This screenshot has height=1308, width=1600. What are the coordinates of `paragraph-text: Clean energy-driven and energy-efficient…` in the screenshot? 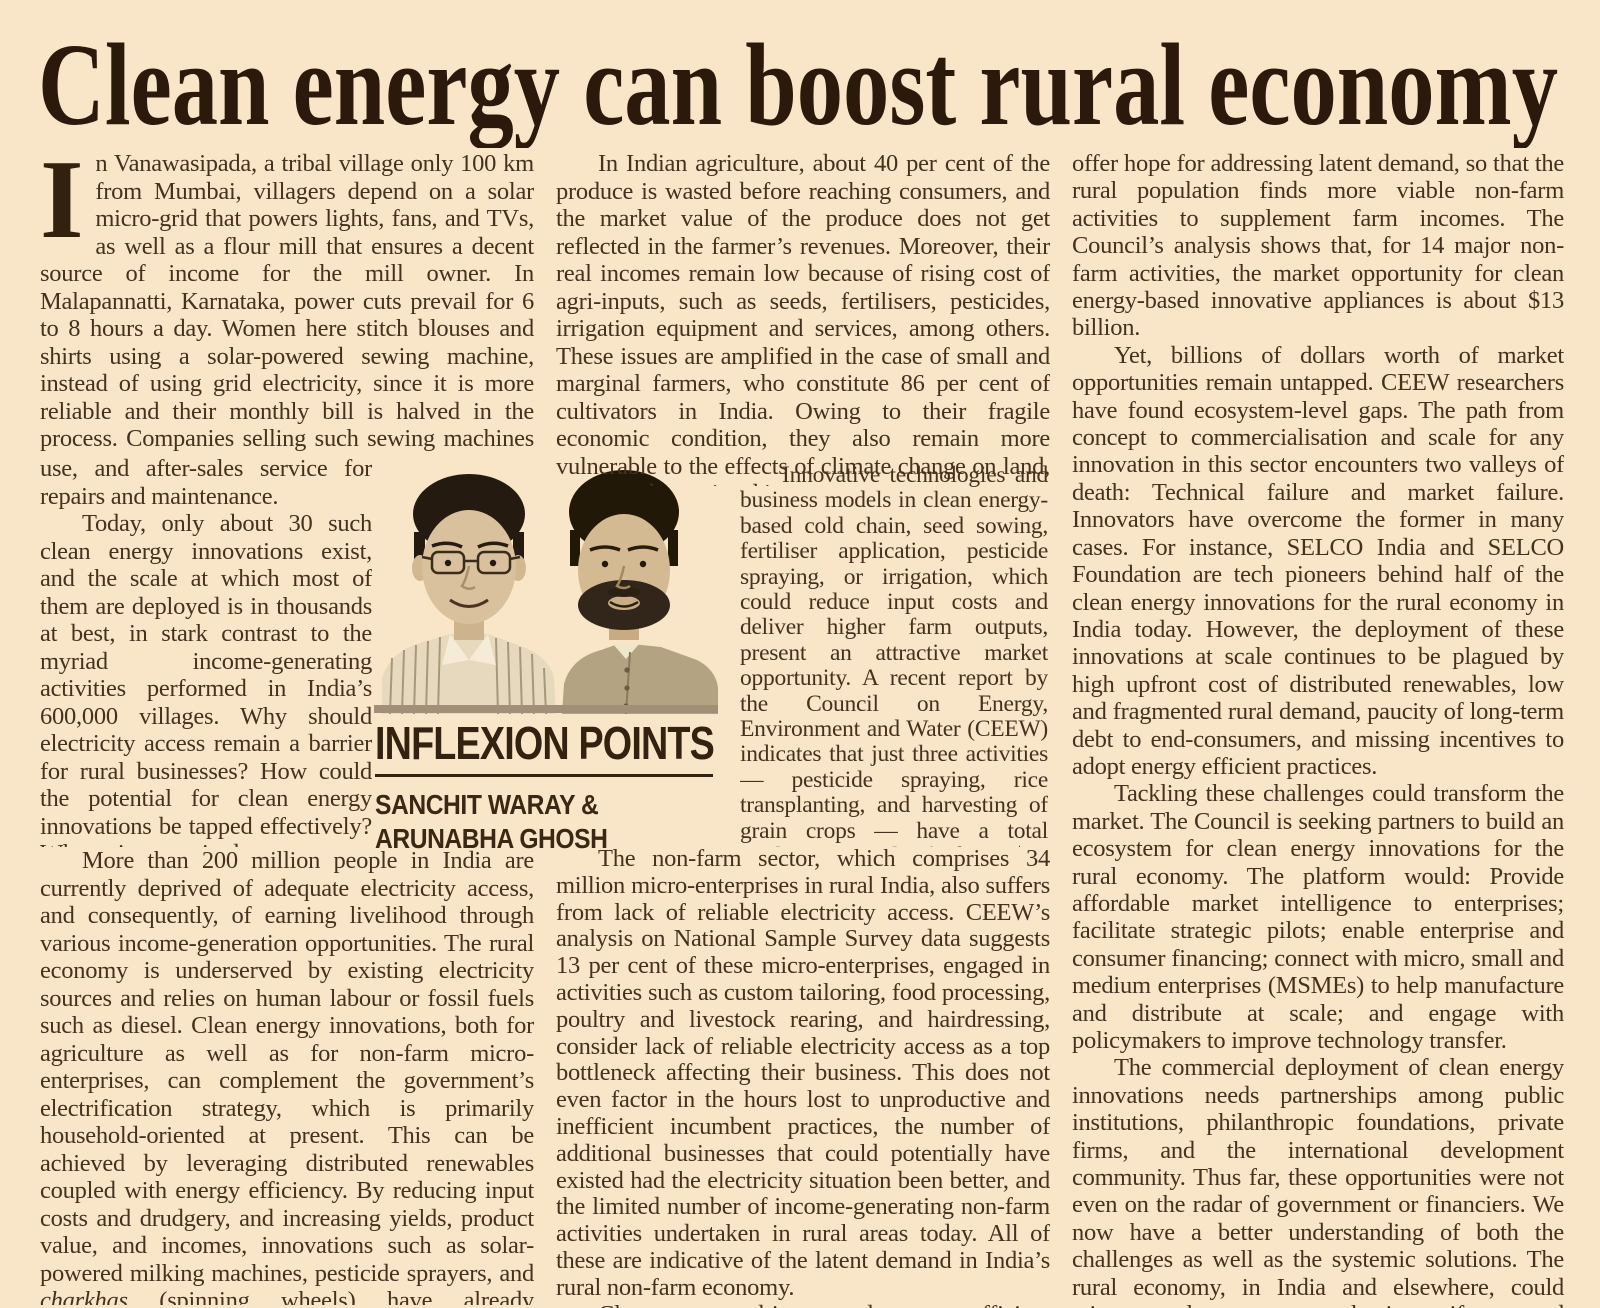 It's located at (803, 1304).